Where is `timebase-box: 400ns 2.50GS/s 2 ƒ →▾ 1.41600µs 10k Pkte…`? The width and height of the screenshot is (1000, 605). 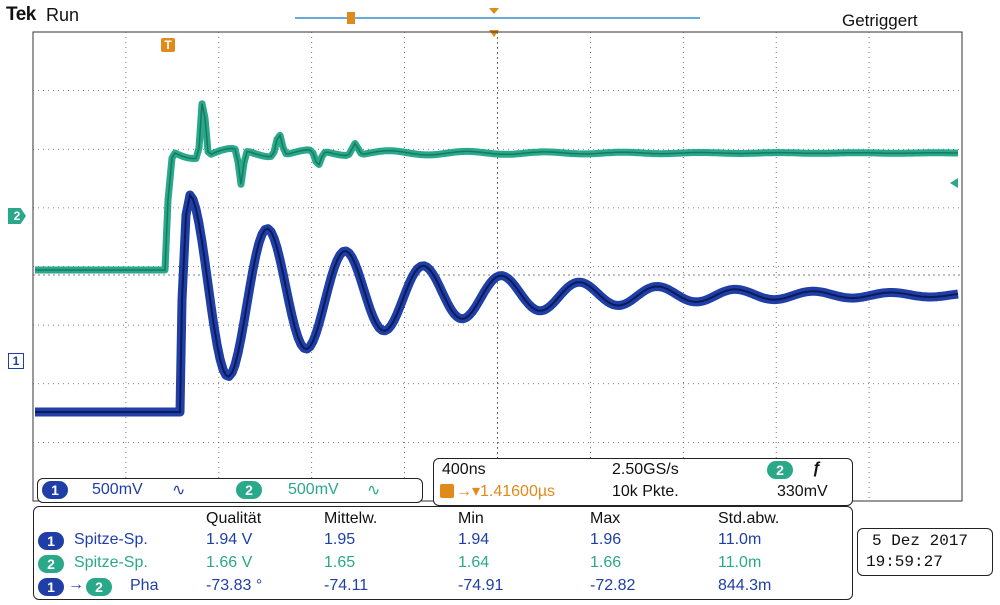
timebase-box: 400ns 2.50GS/s 2 ƒ →▾ 1.41600µs 10k Pkte… is located at coordinates (643, 482).